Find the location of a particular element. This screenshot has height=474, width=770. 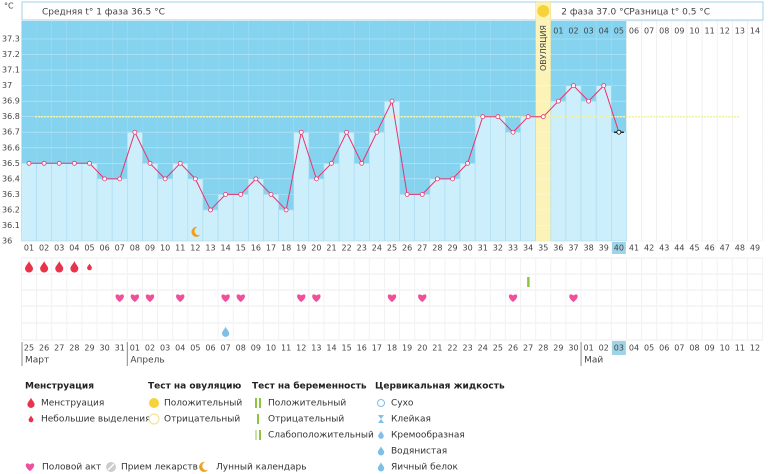

day-number: 47 is located at coordinates (725, 248).